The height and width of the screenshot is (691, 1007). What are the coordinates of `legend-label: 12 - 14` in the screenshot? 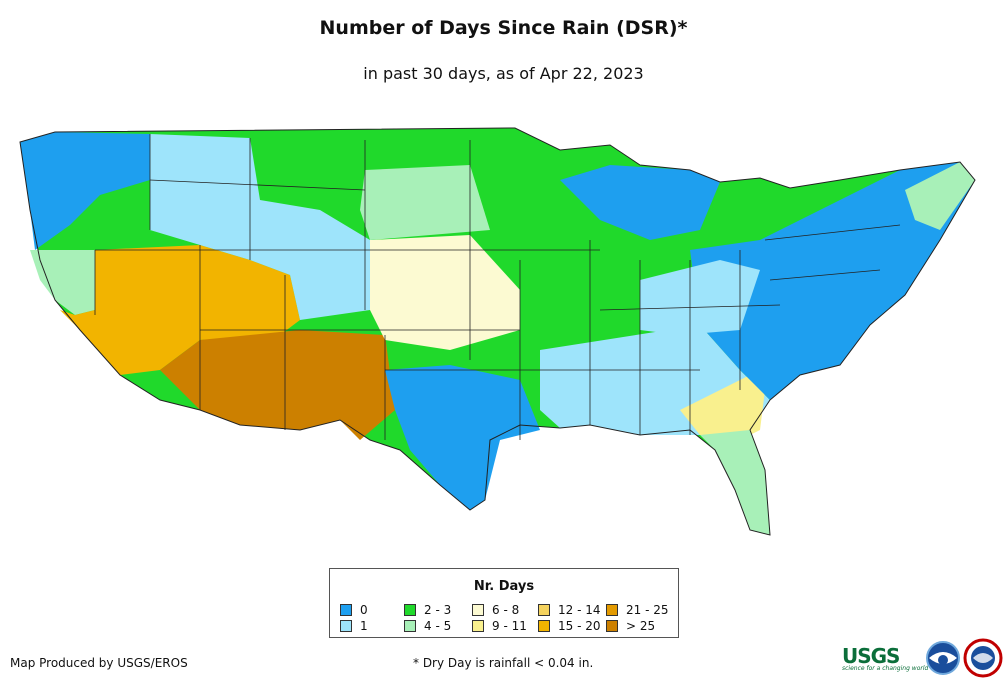 It's located at (579, 610).